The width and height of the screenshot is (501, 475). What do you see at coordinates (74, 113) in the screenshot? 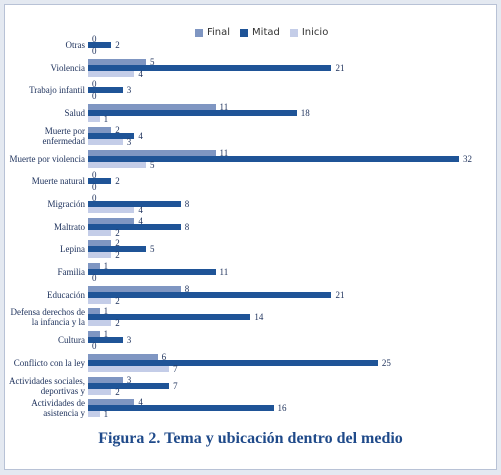
I see `category-label: Salud` at bounding box center [74, 113].